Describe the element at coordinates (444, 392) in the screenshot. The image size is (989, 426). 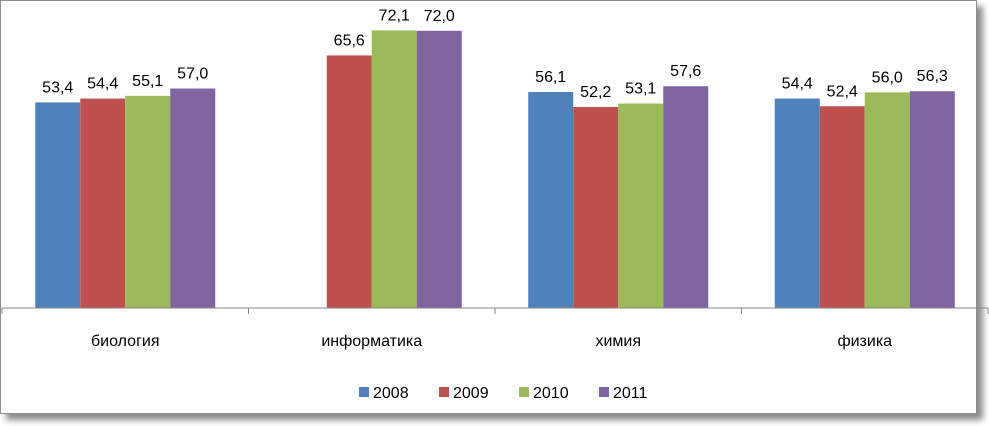
I see `legend-swatch-2009` at that location.